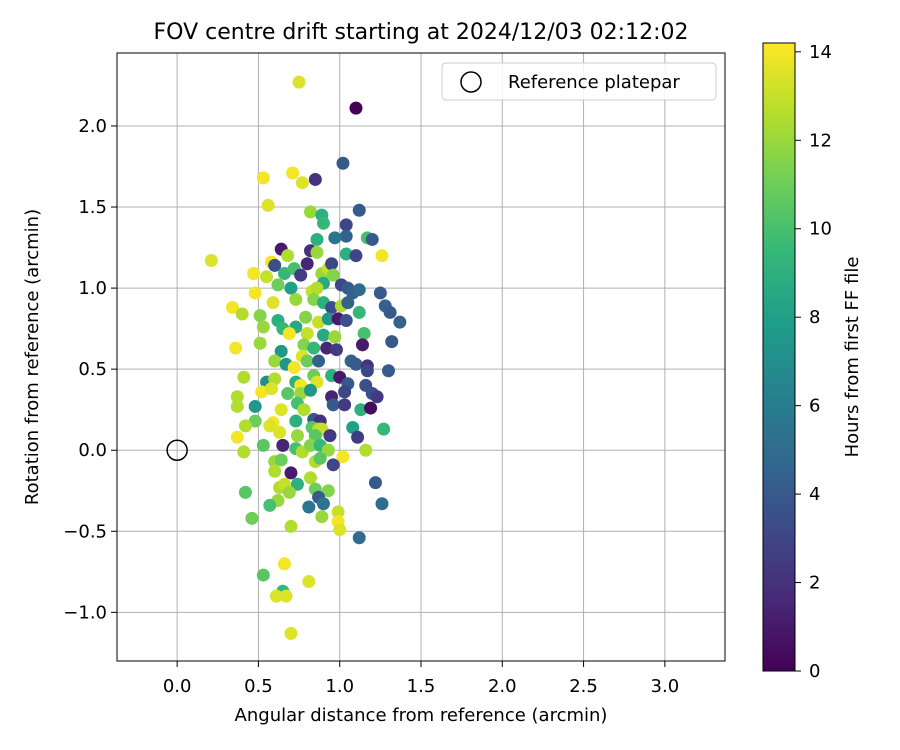  What do you see at coordinates (579, 81) in the screenshot?
I see `legend-box` at bounding box center [579, 81].